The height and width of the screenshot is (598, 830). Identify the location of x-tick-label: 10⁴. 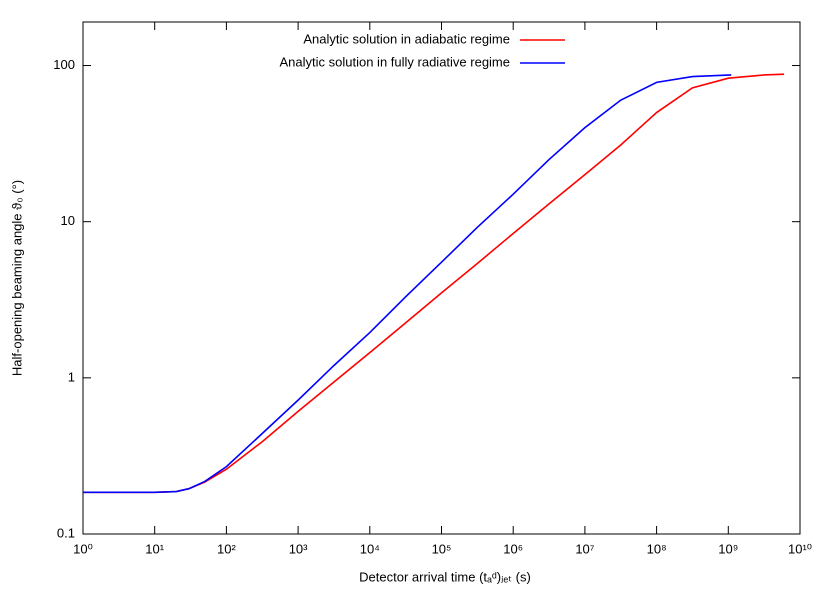
(370, 548).